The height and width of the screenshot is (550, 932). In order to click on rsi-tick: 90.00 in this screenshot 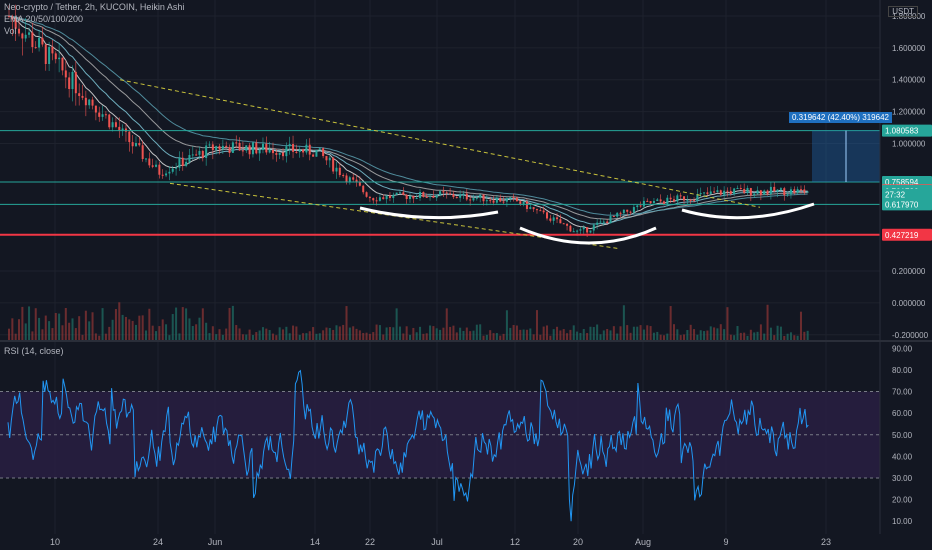, I will do `click(902, 348)`.